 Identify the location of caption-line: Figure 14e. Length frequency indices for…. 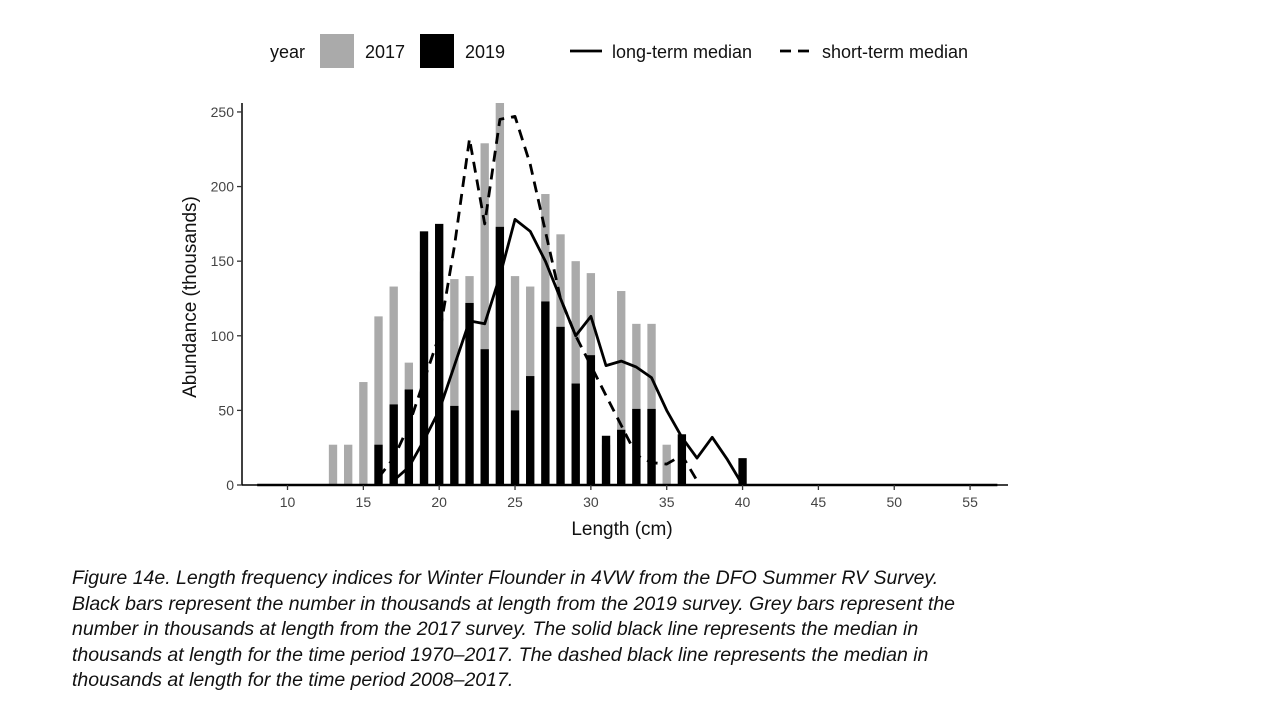
(505, 578).